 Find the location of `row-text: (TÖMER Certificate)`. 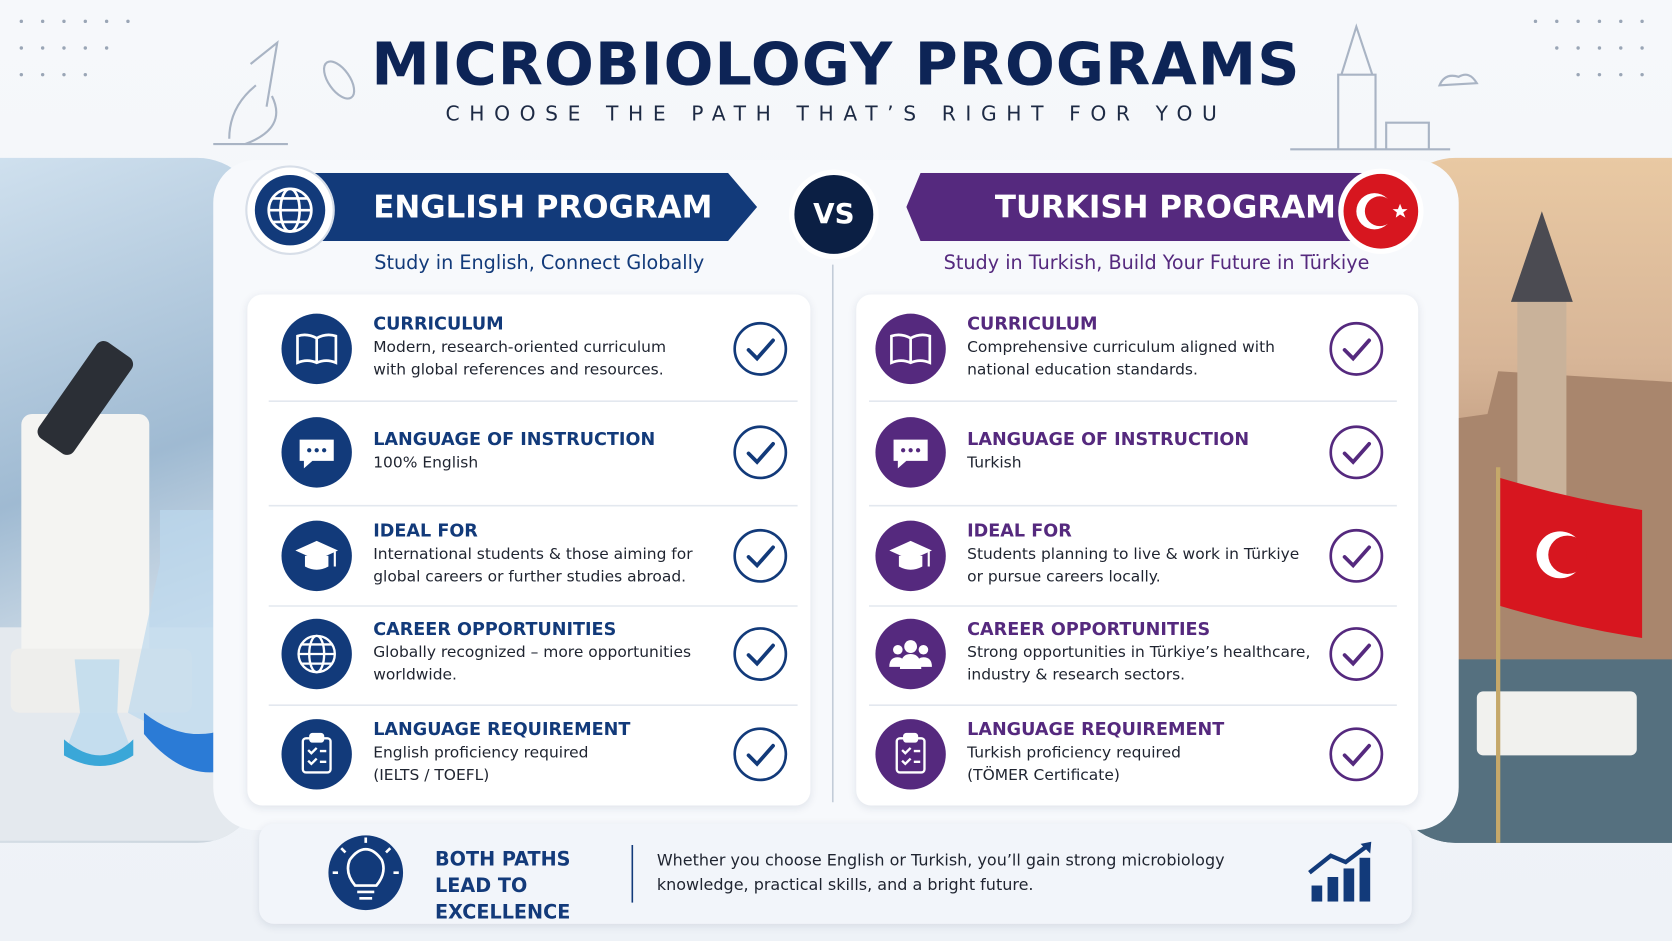

row-text: (TÖMER Certificate) is located at coordinates (1043, 776).